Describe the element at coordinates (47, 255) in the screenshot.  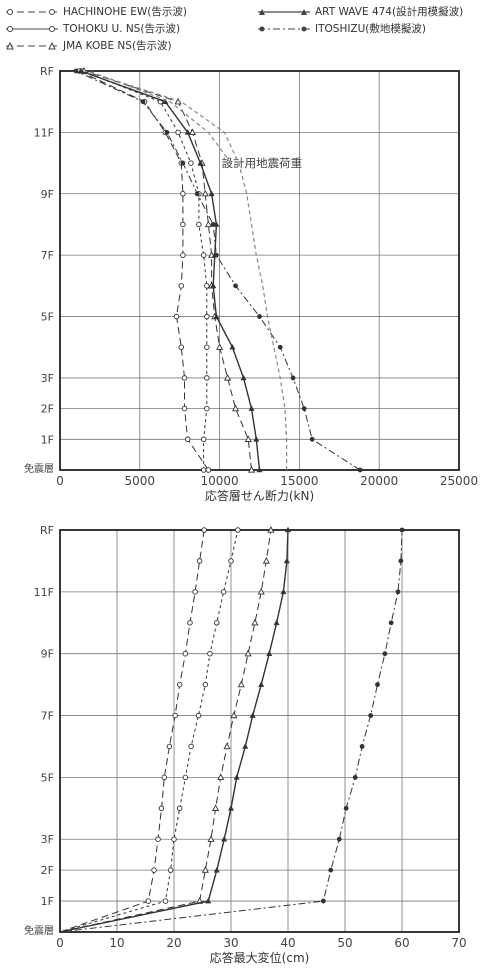
I see `floor-label: 7F` at that location.